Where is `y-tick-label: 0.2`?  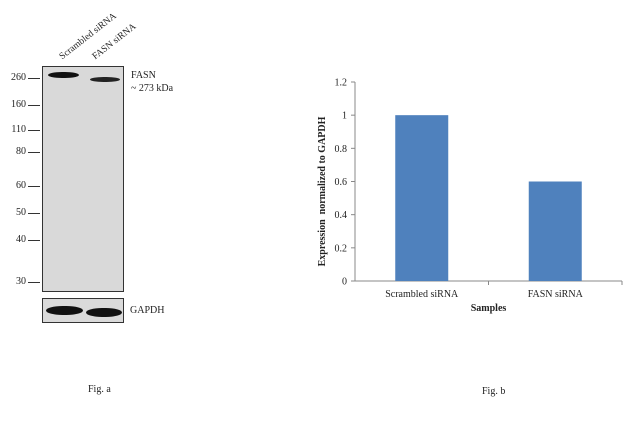
y-tick-label: 0.2 is located at coordinates (341, 248).